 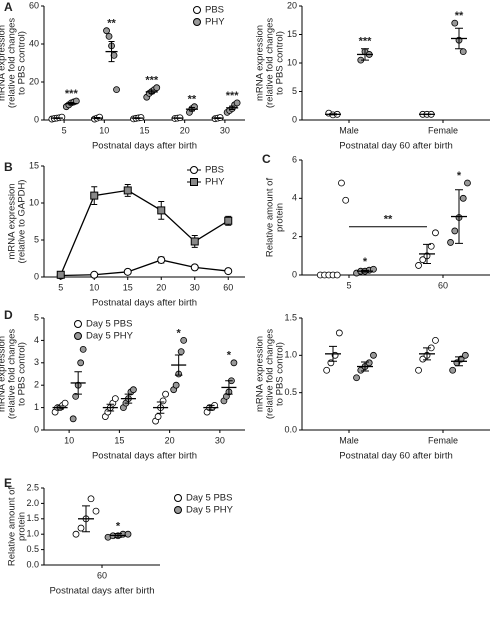 What do you see at coordinates (8, 167) in the screenshot?
I see `panel-letter: B` at bounding box center [8, 167].